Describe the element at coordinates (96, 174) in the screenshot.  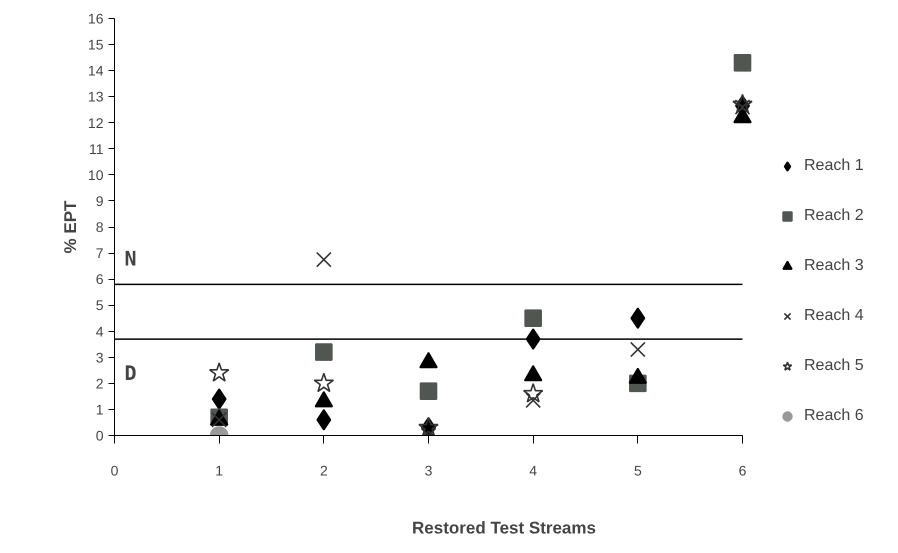
I see `y-tick-label: 10` at that location.